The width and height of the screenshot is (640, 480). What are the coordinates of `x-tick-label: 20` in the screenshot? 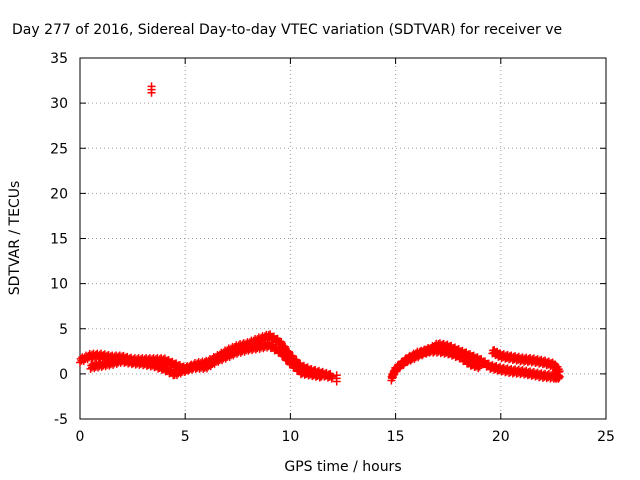 It's located at (501, 437).